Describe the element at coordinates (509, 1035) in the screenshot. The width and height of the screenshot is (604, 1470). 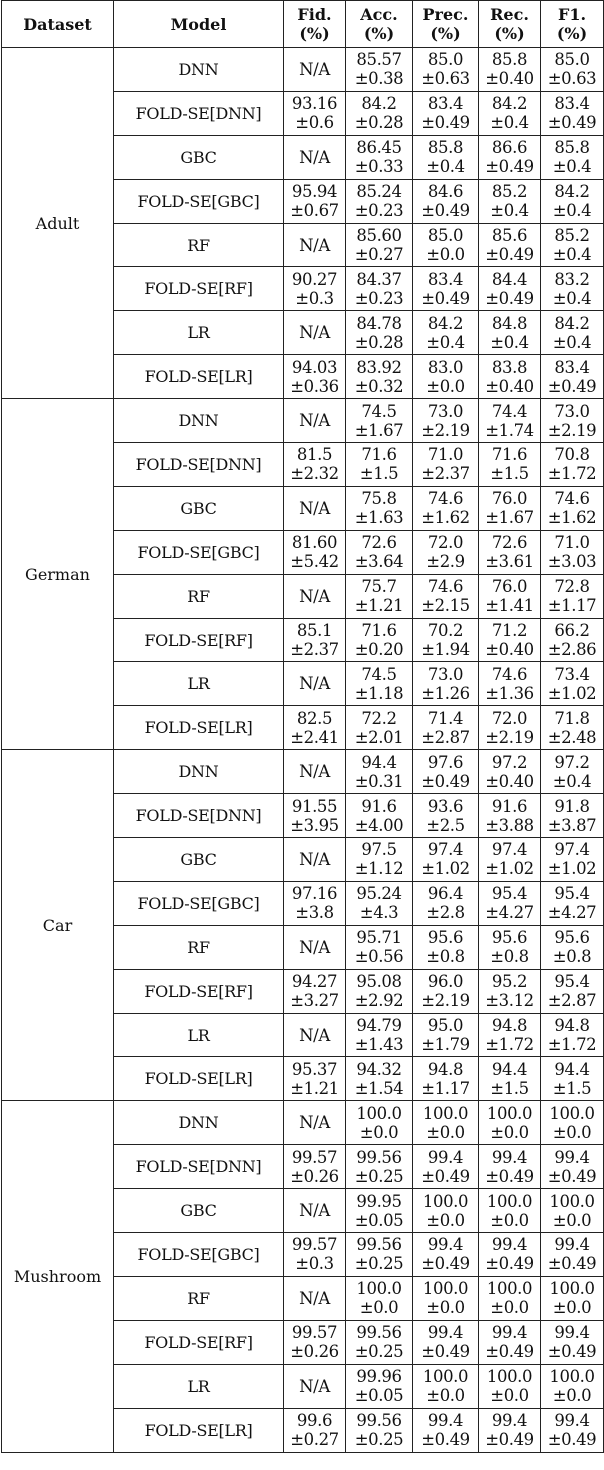
I see `recall-cell: 94.8 ±1.72` at that location.